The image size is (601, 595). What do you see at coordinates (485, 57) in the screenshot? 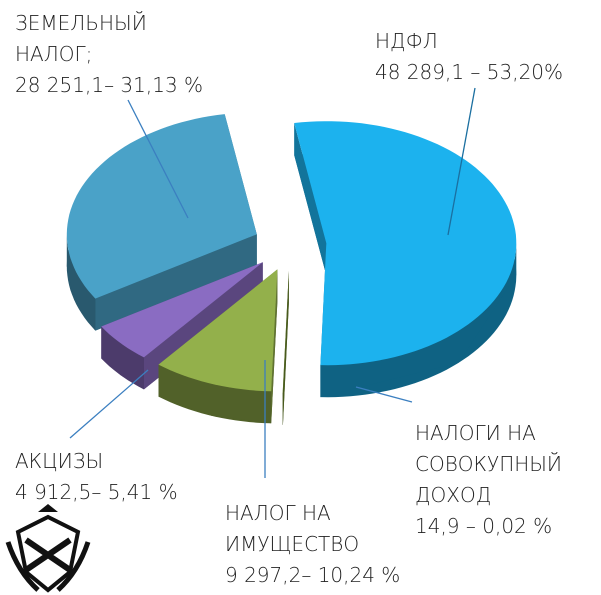
I see `slice-label: НДФЛ 48 289,1 – 53,20%` at bounding box center [485, 57].